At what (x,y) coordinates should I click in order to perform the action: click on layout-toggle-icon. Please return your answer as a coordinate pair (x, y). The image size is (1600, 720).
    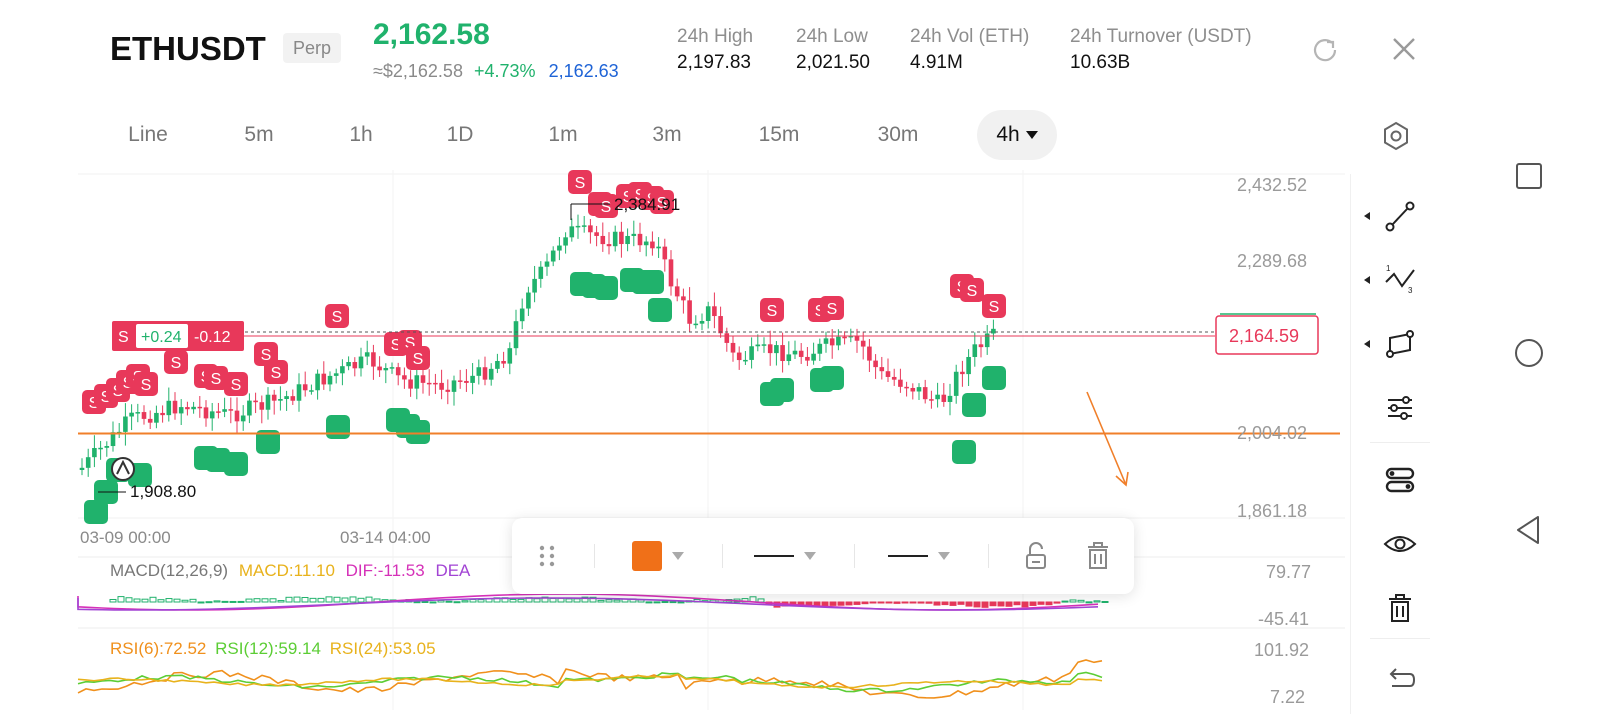
    Looking at the image, I should click on (1400, 480).